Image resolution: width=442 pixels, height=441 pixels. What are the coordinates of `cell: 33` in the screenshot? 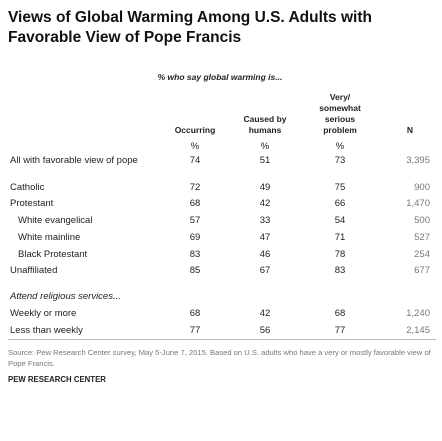 It's located at (265, 220).